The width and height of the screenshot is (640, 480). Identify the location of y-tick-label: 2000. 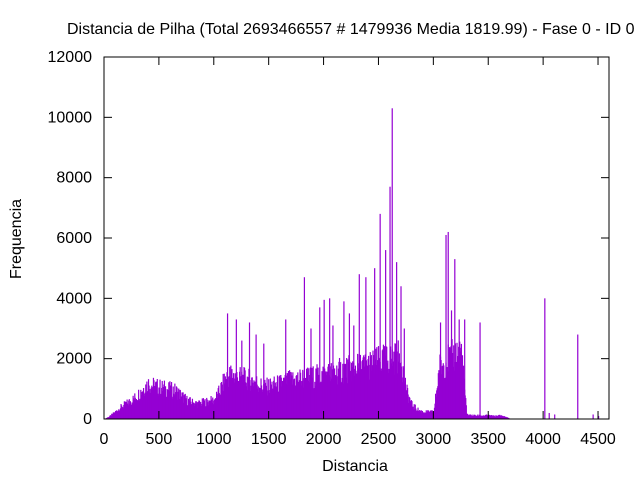
(74, 359).